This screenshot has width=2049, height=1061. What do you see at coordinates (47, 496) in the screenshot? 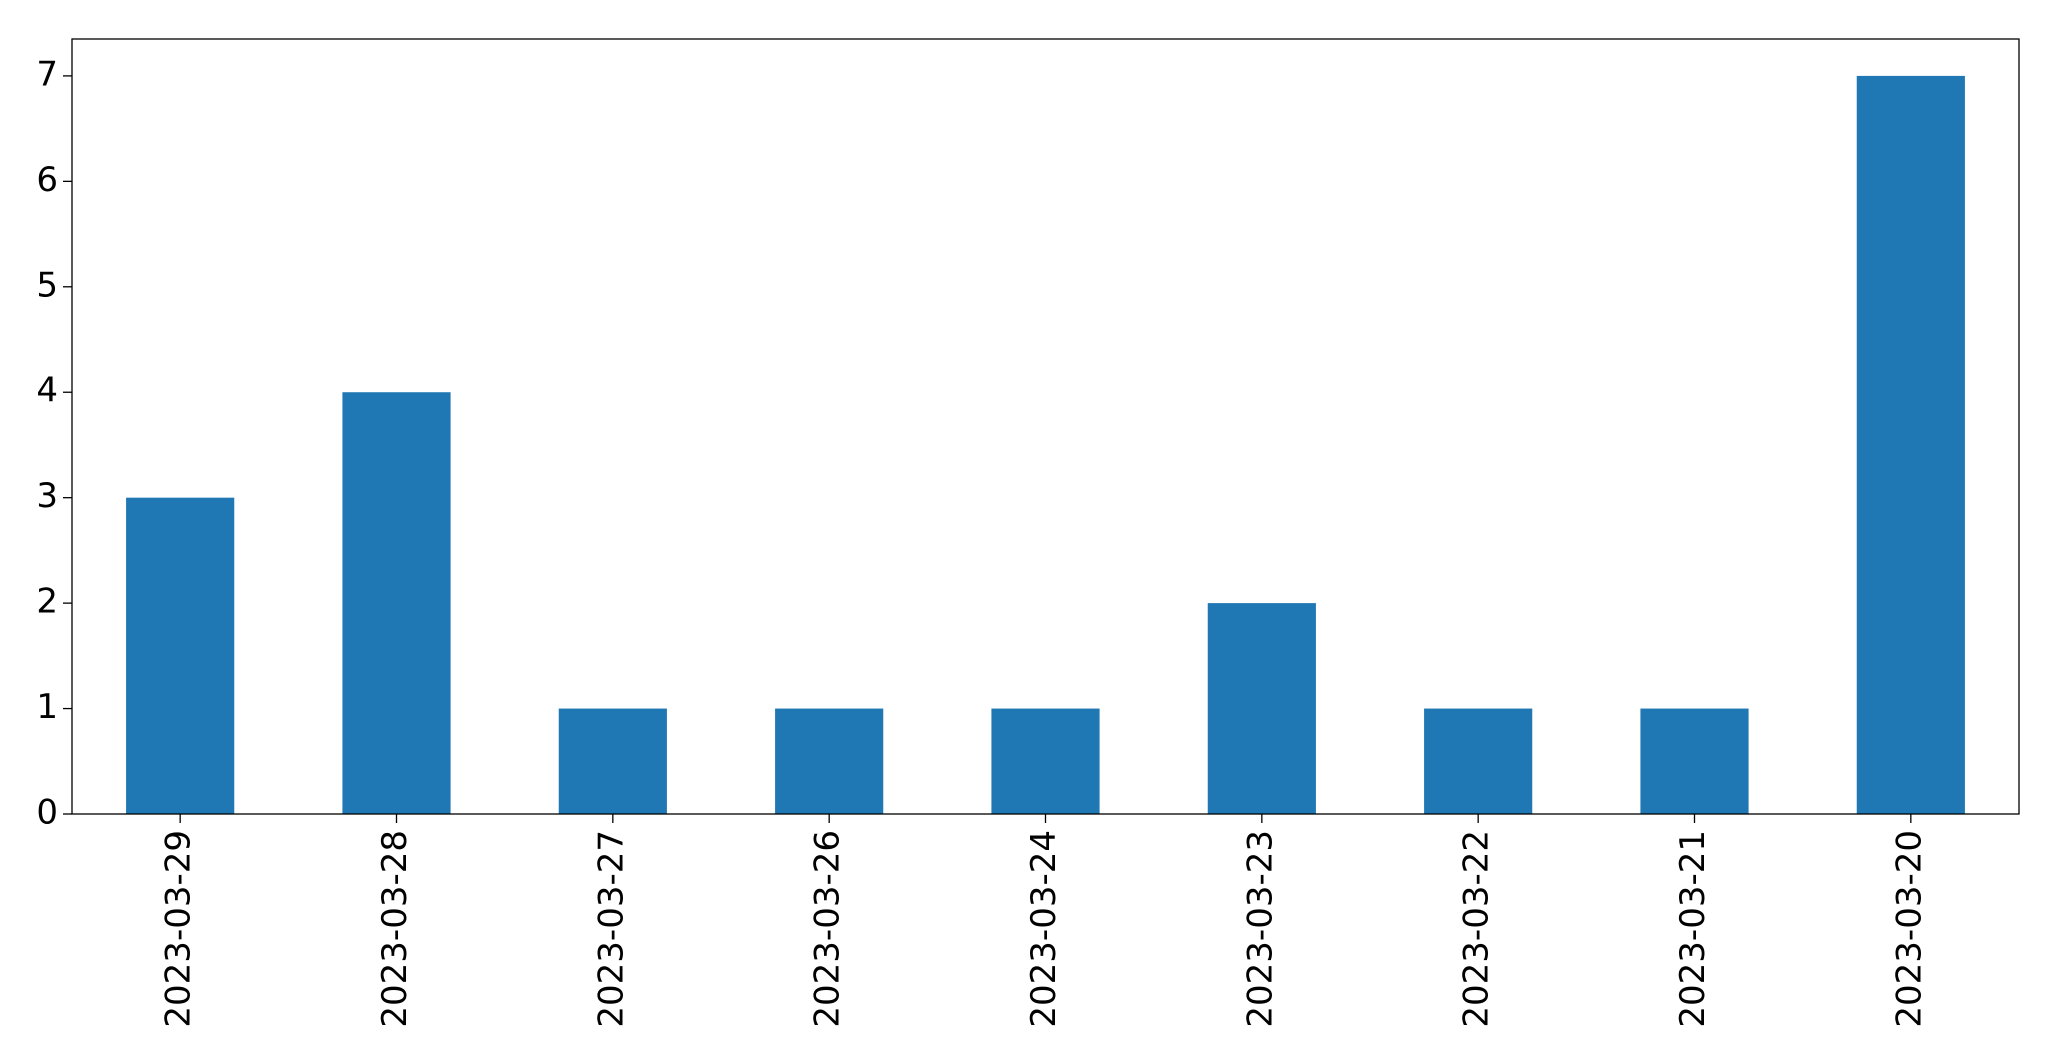
I see `y-tick-label: 3` at bounding box center [47, 496].